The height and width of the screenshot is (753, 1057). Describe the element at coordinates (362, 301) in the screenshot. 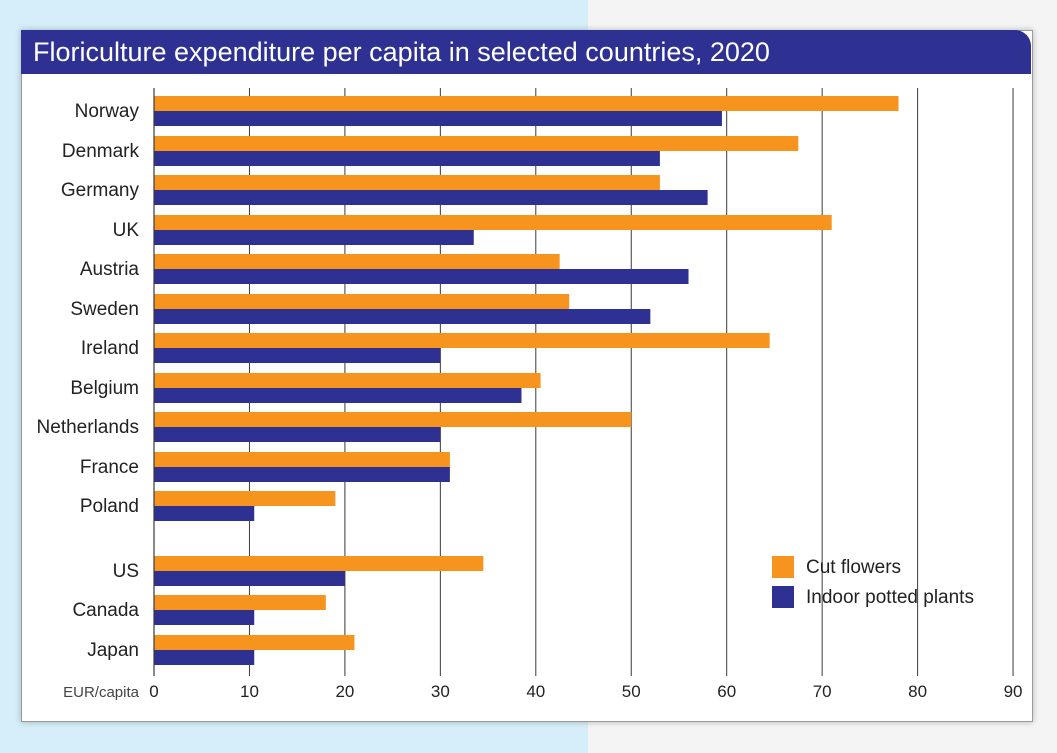

I see `bar-sweden-cut-flowers` at that location.